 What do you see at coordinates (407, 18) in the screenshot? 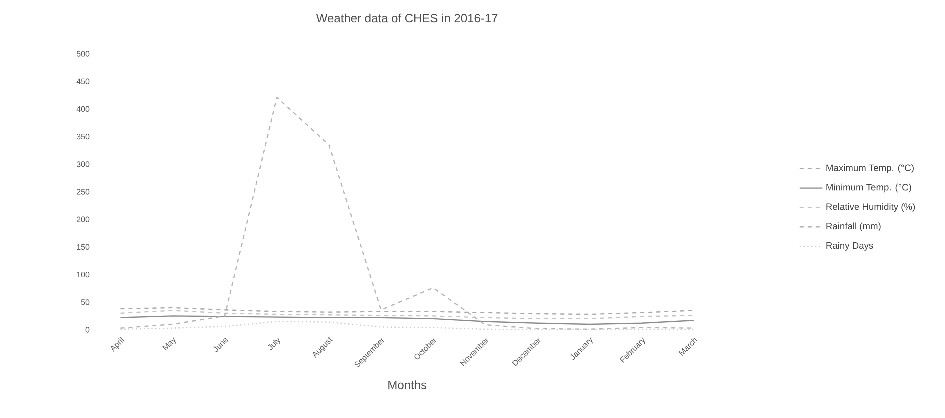
I see `chart-title: Weather data of CHES in 2016-17` at bounding box center [407, 18].